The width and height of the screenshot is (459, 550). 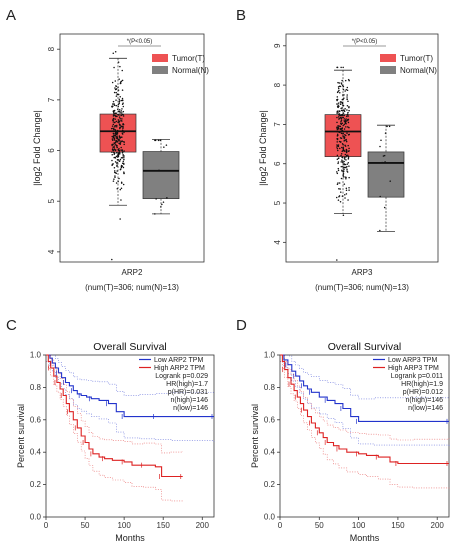 I want to click on y-tick-label: 0.4, so click(x=270, y=452).